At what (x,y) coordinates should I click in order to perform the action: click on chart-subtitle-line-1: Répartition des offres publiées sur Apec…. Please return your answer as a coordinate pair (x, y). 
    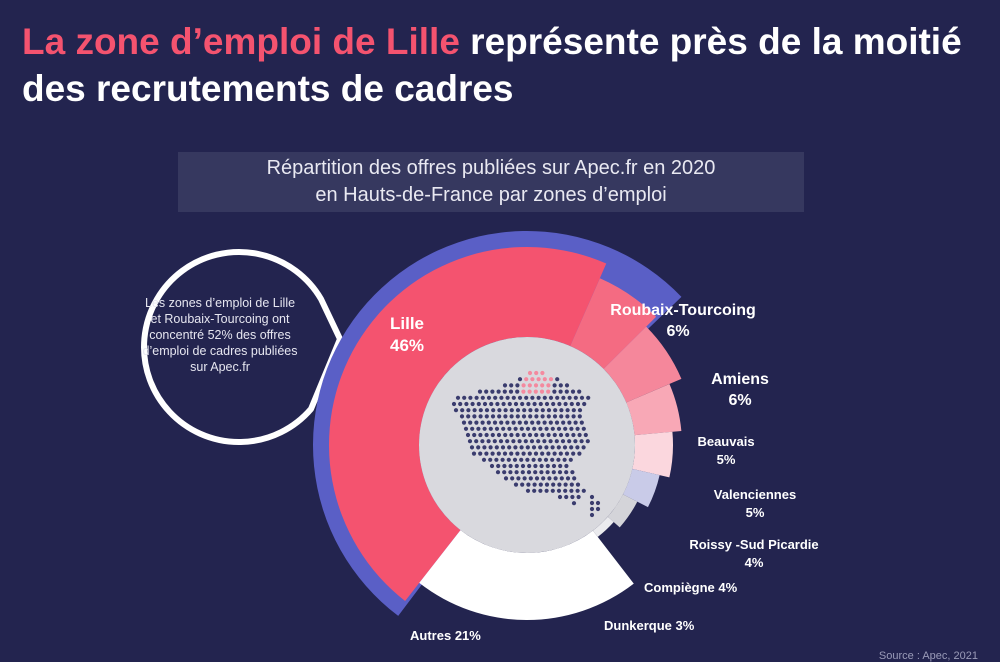
    Looking at the image, I should click on (491, 168).